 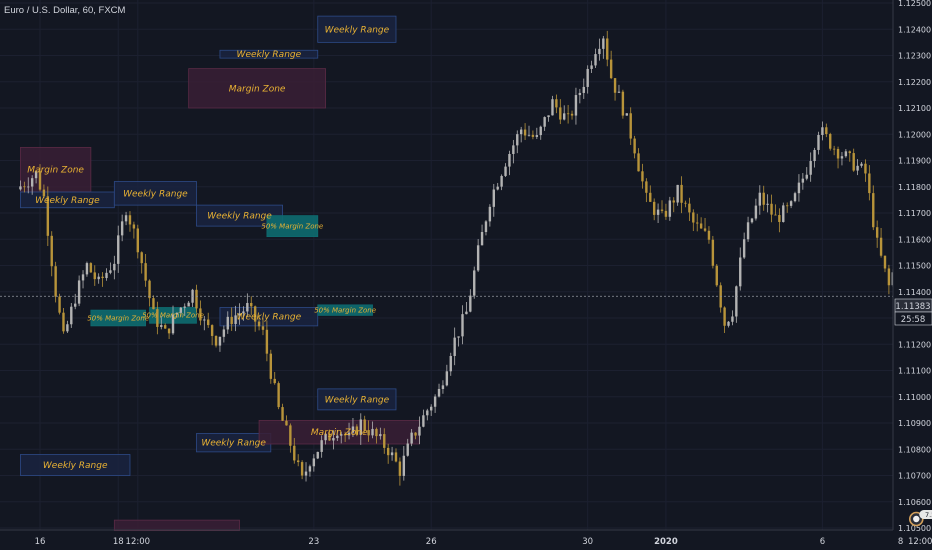 What do you see at coordinates (914, 187) in the screenshot?
I see `price-tick-label: 1.11800` at bounding box center [914, 187].